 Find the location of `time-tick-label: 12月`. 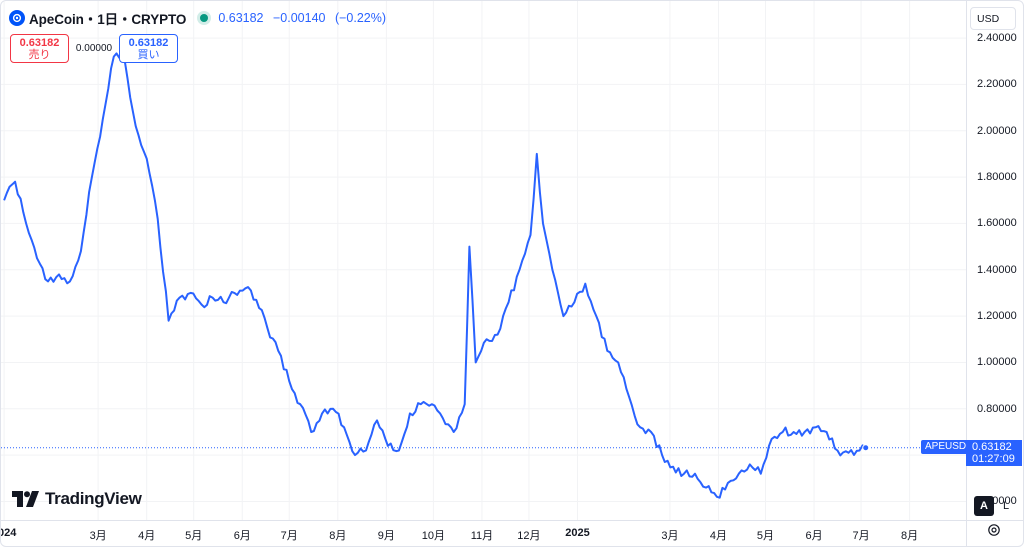

time-tick-label: 12月 is located at coordinates (529, 536).